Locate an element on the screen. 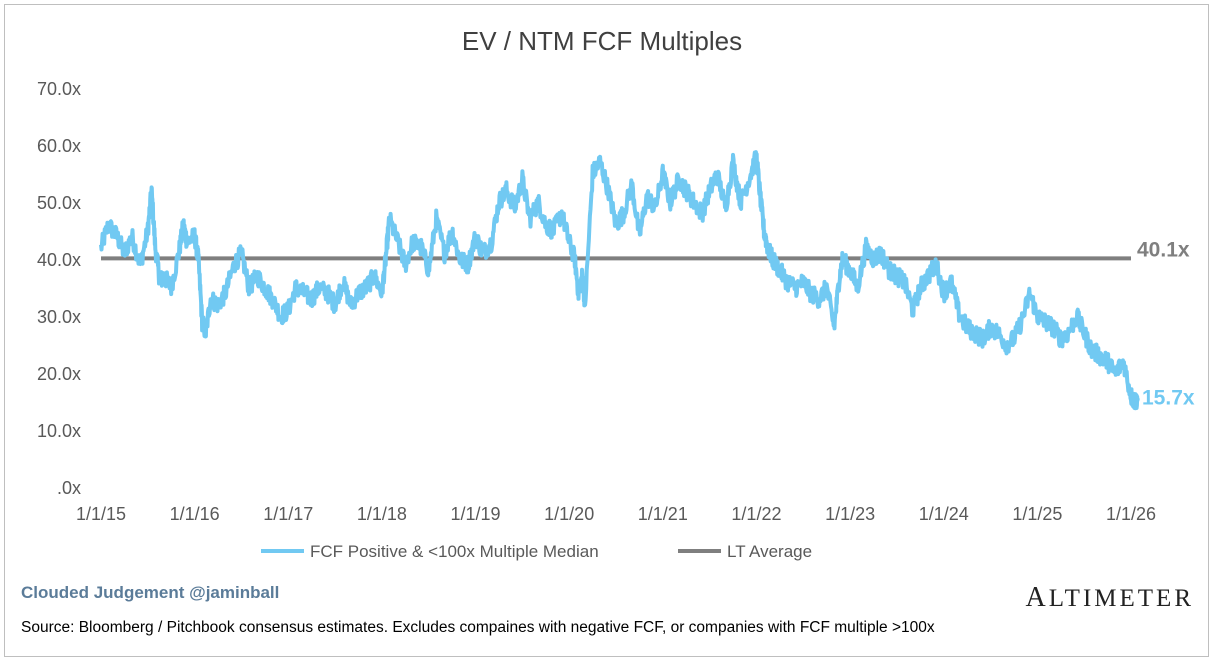  legend-label-median: FCF Positive & <100x Multiple Median is located at coordinates (454, 551).